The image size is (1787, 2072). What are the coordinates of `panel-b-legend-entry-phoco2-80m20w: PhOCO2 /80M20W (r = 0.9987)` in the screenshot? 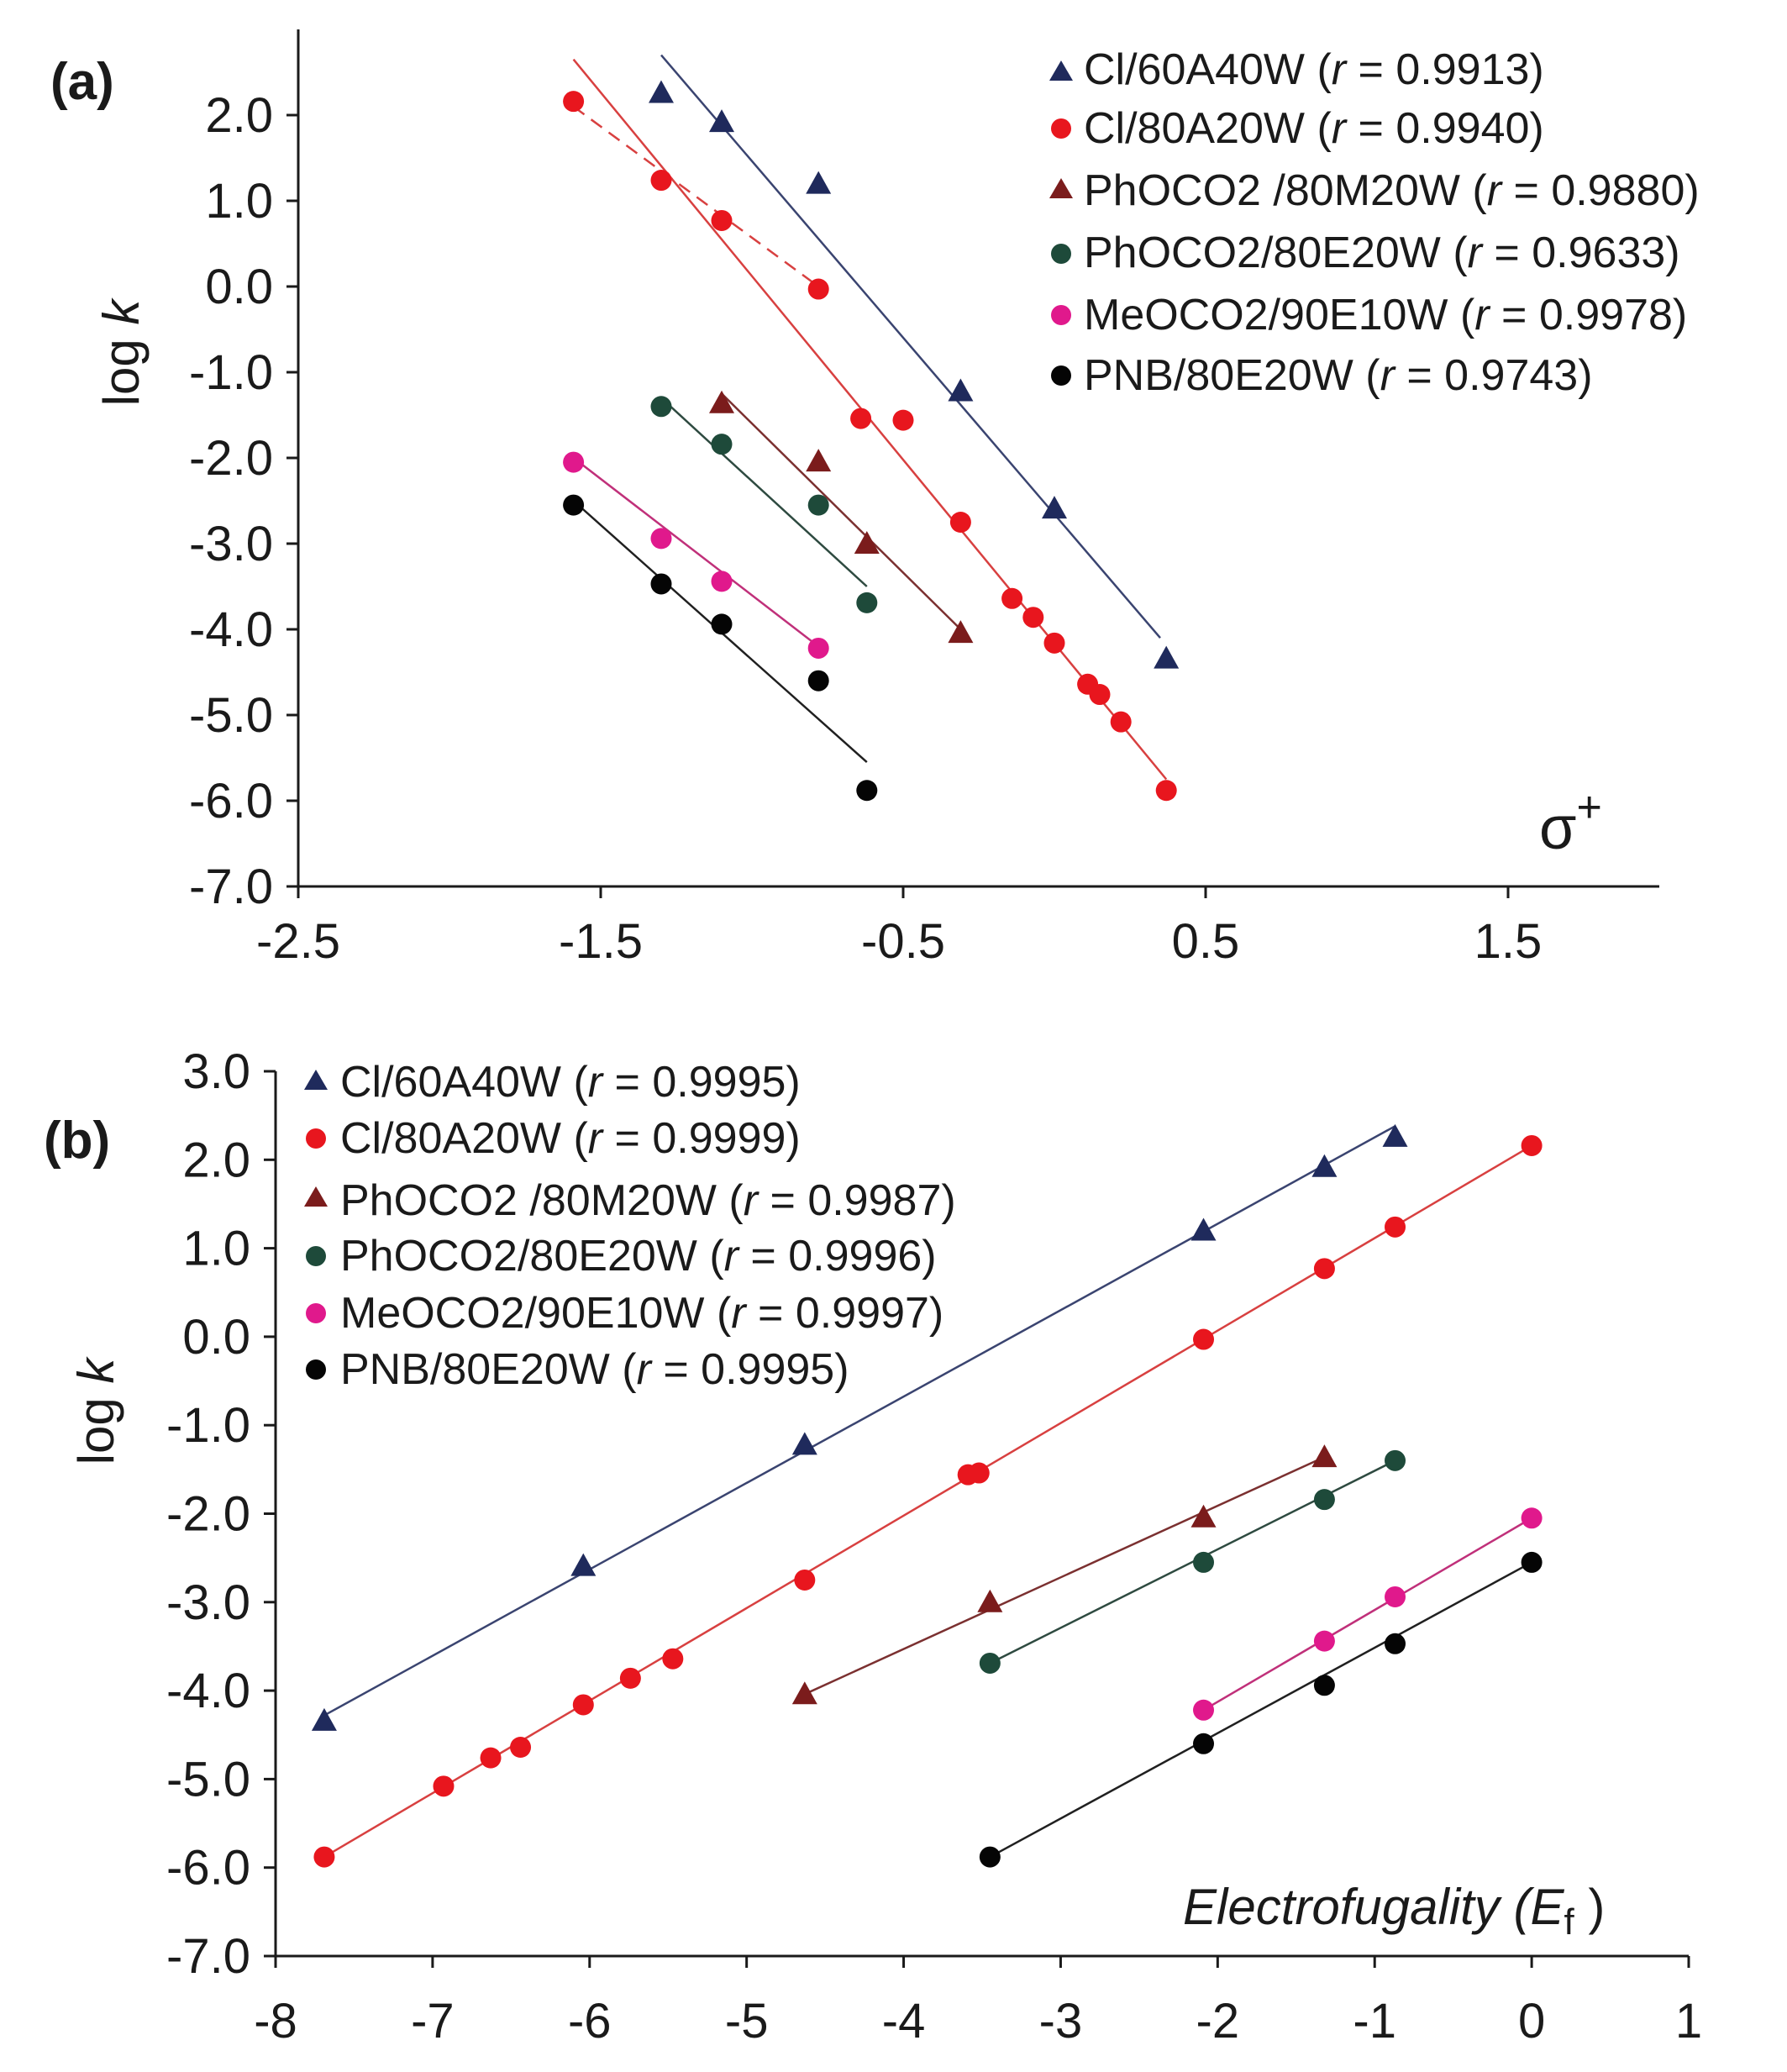 It's located at (630, 1200).